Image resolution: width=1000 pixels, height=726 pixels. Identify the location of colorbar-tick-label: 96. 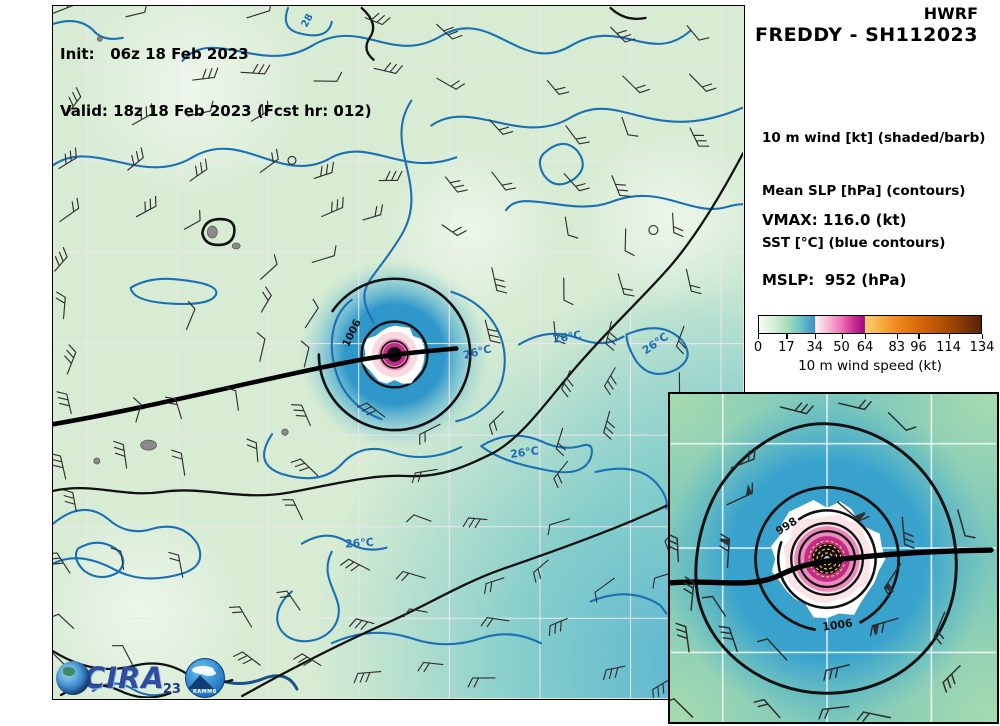
(918, 347).